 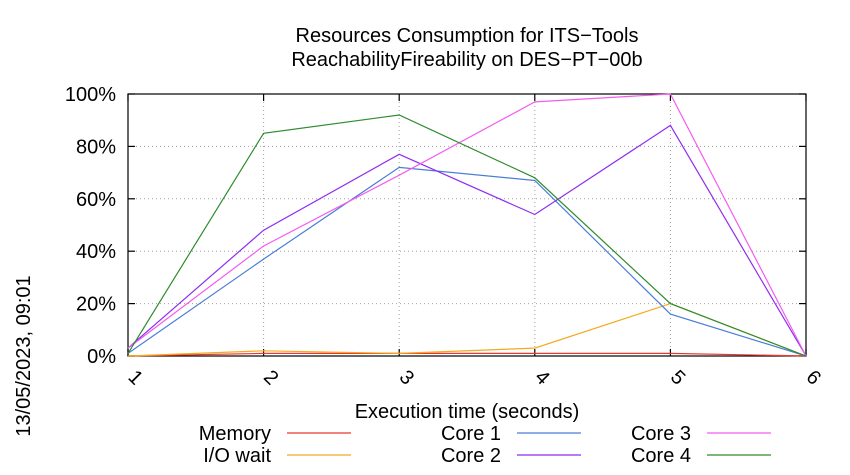 I want to click on legend-label-core-3: Core 3, so click(x=661, y=434).